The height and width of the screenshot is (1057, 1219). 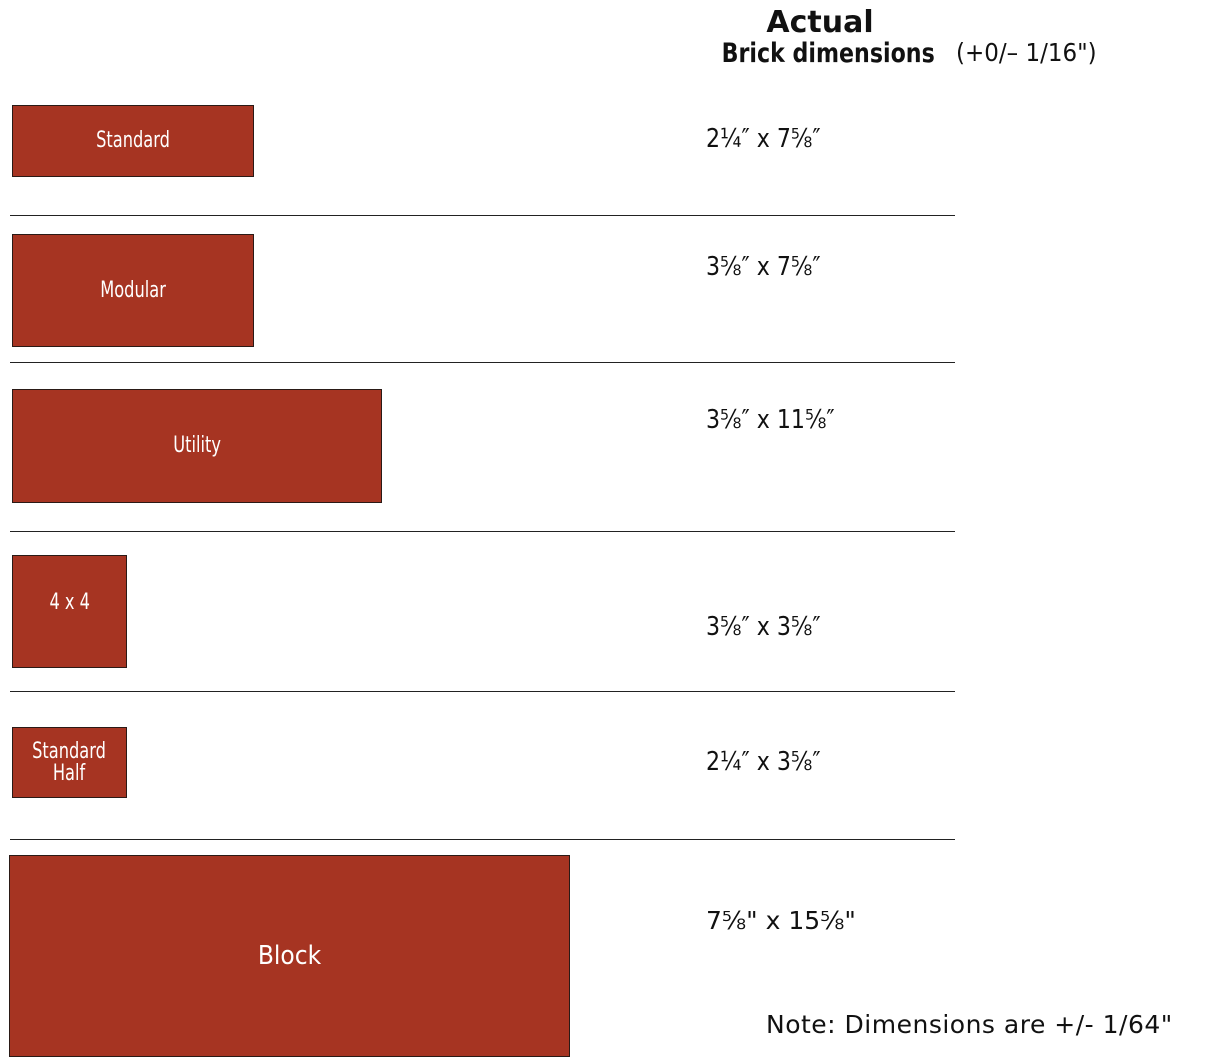 I want to click on header-line-brick-dimensions: Brick dimensions, so click(x=828, y=53).